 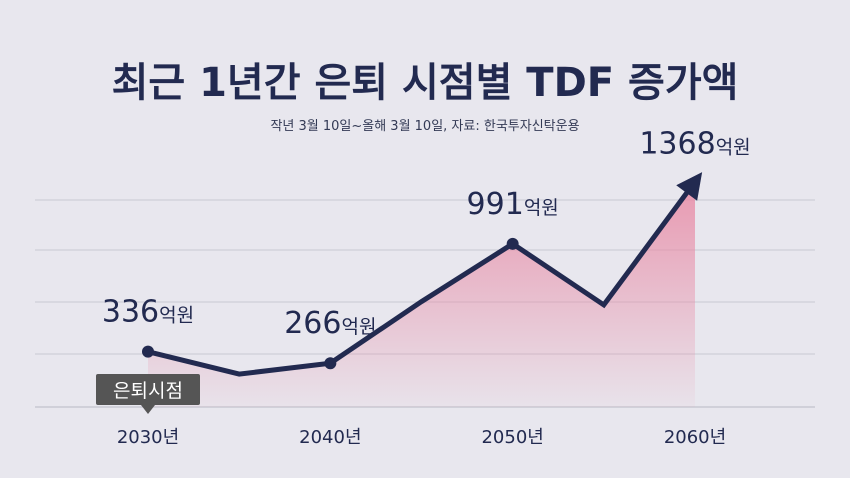 I want to click on retirement-badge-text: 은퇴시점, so click(x=148, y=391).